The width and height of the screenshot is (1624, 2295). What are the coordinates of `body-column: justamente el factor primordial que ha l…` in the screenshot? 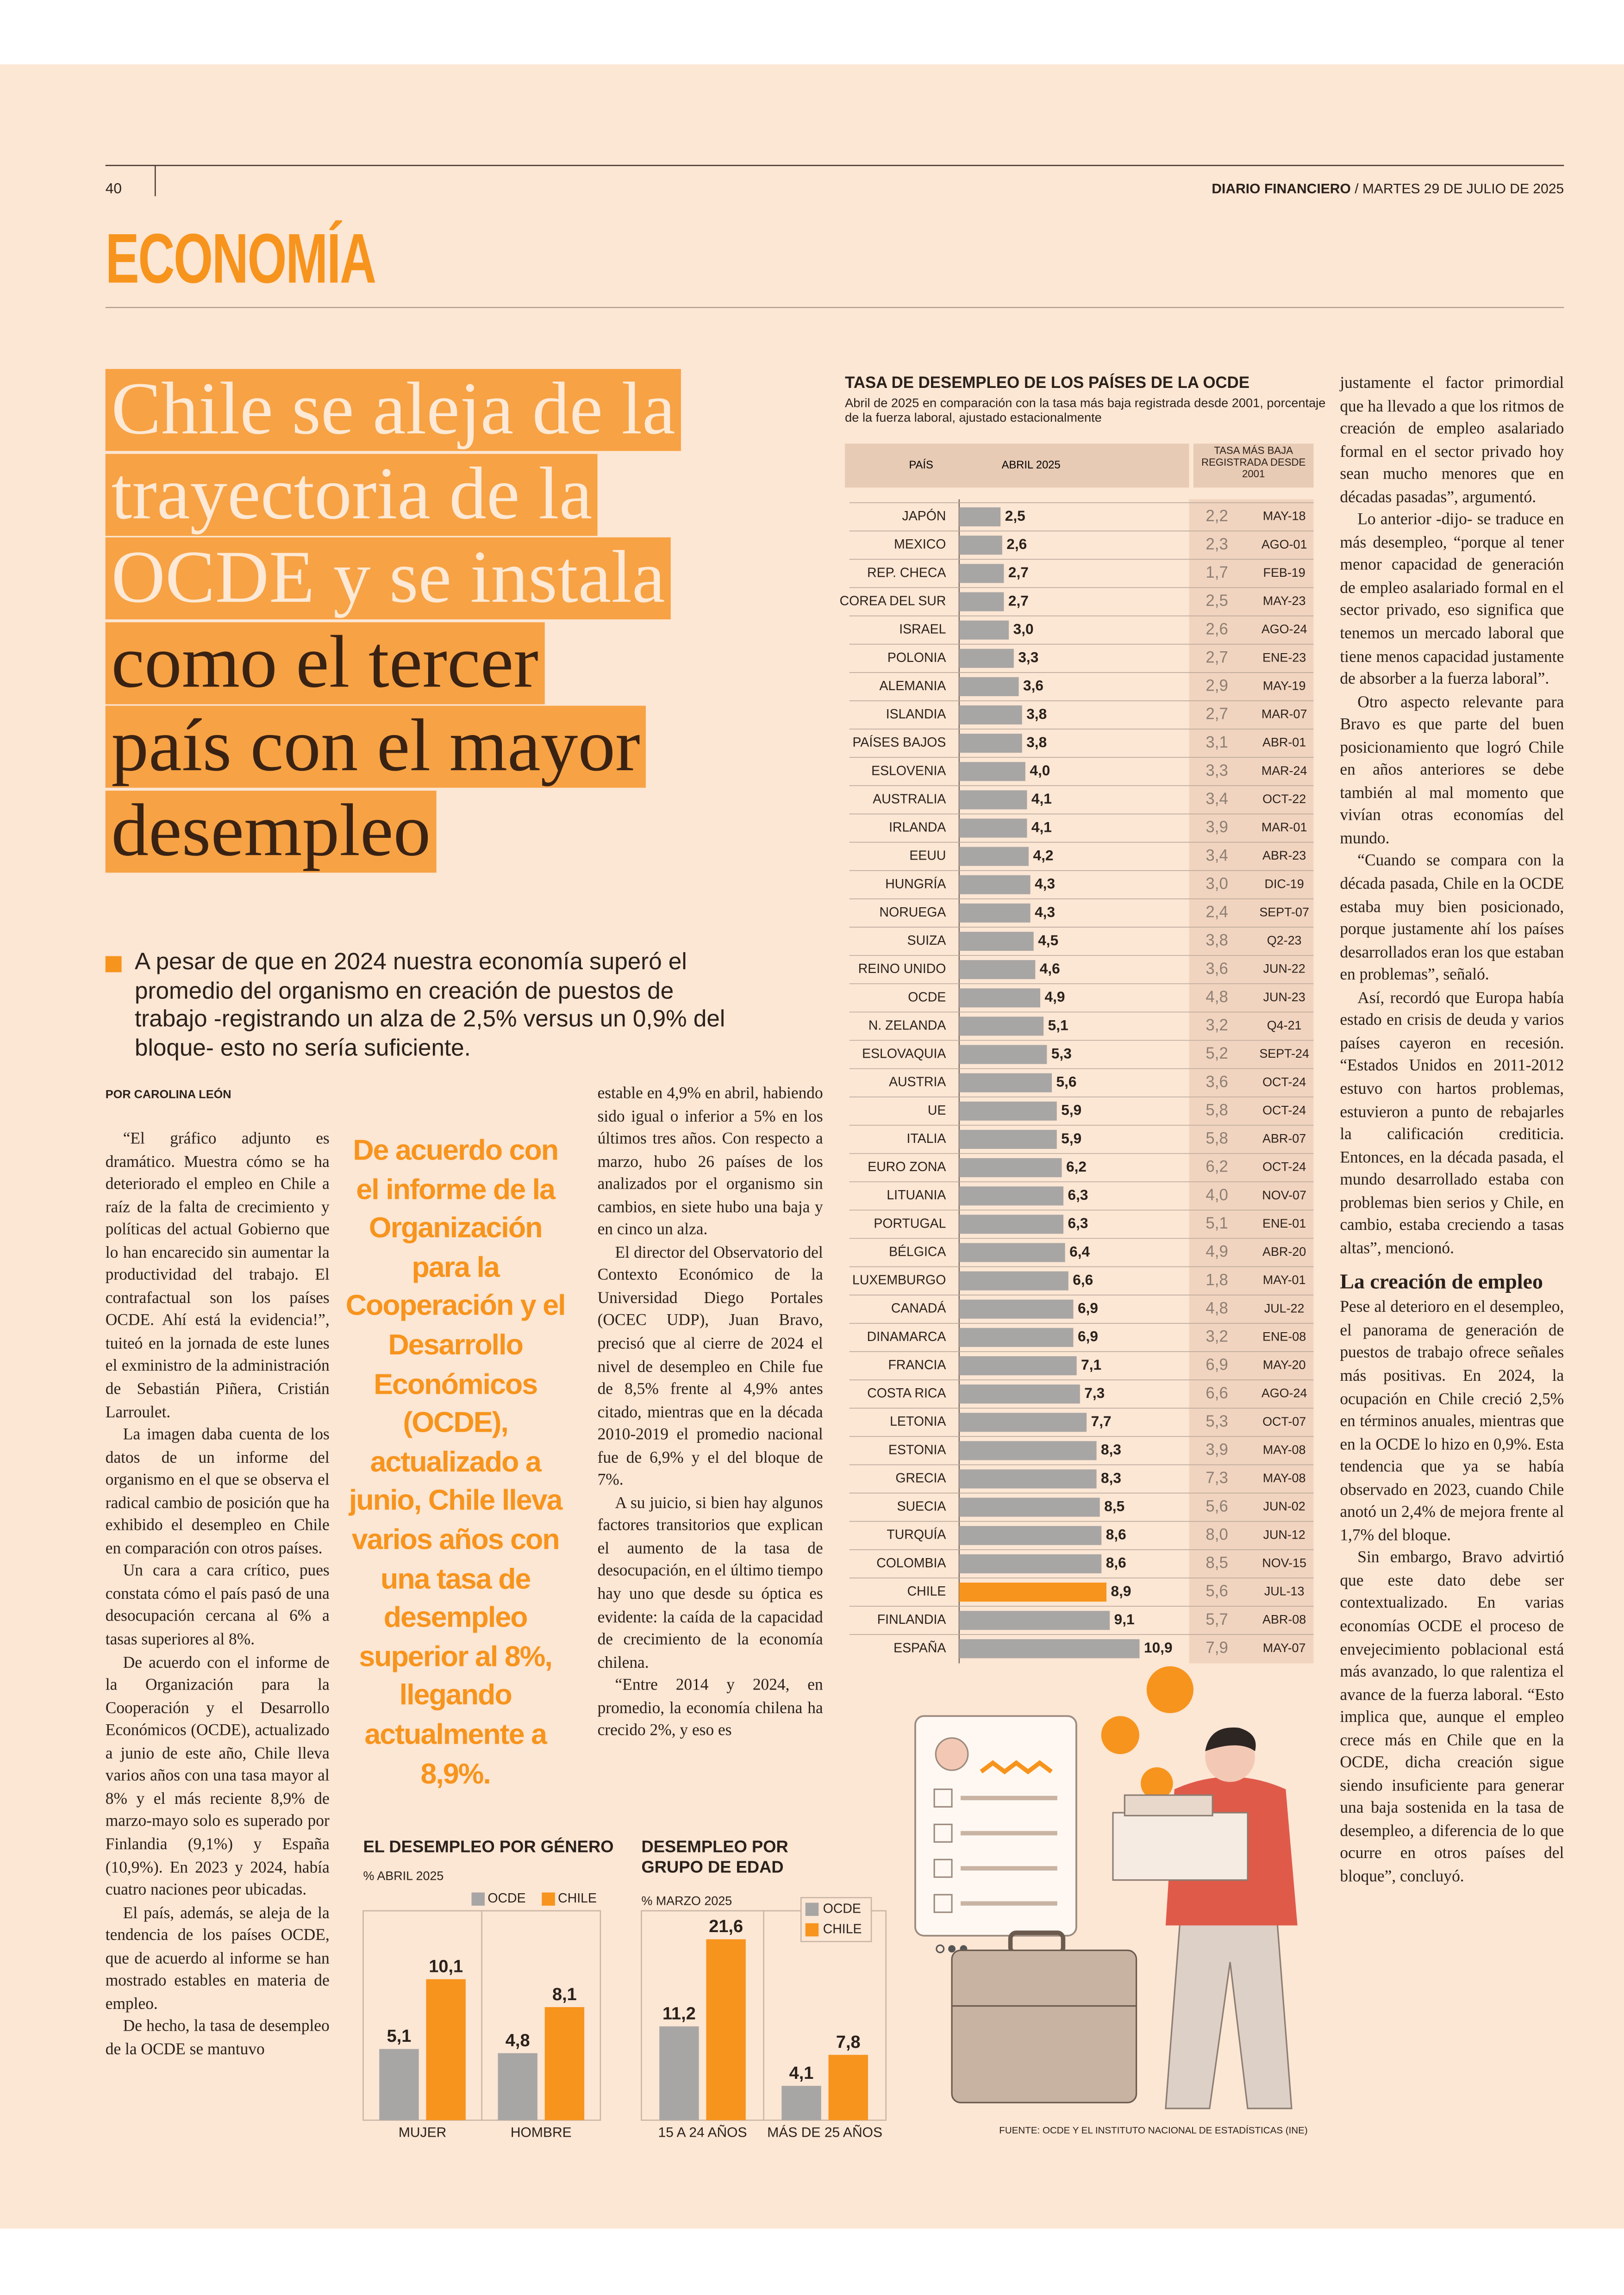 It's located at (1452, 1132).